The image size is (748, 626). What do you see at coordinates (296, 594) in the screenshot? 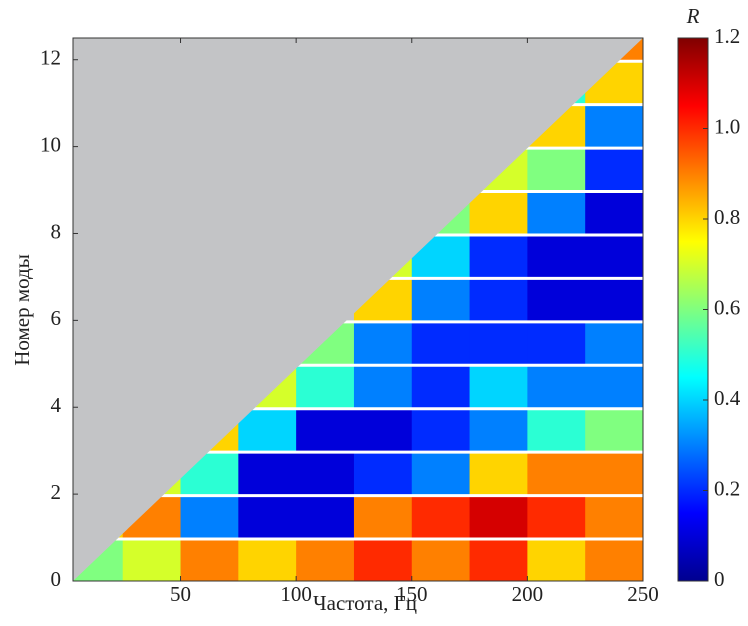
I see `x-tick-label: 100` at bounding box center [296, 594].